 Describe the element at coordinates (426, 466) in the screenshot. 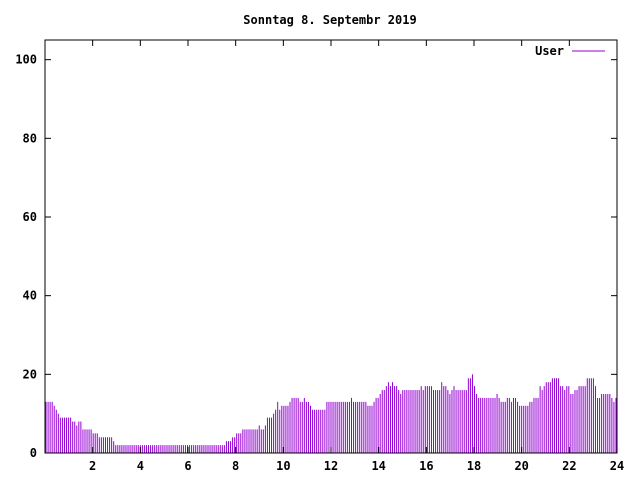

I see `x-tick-label: 16` at that location.